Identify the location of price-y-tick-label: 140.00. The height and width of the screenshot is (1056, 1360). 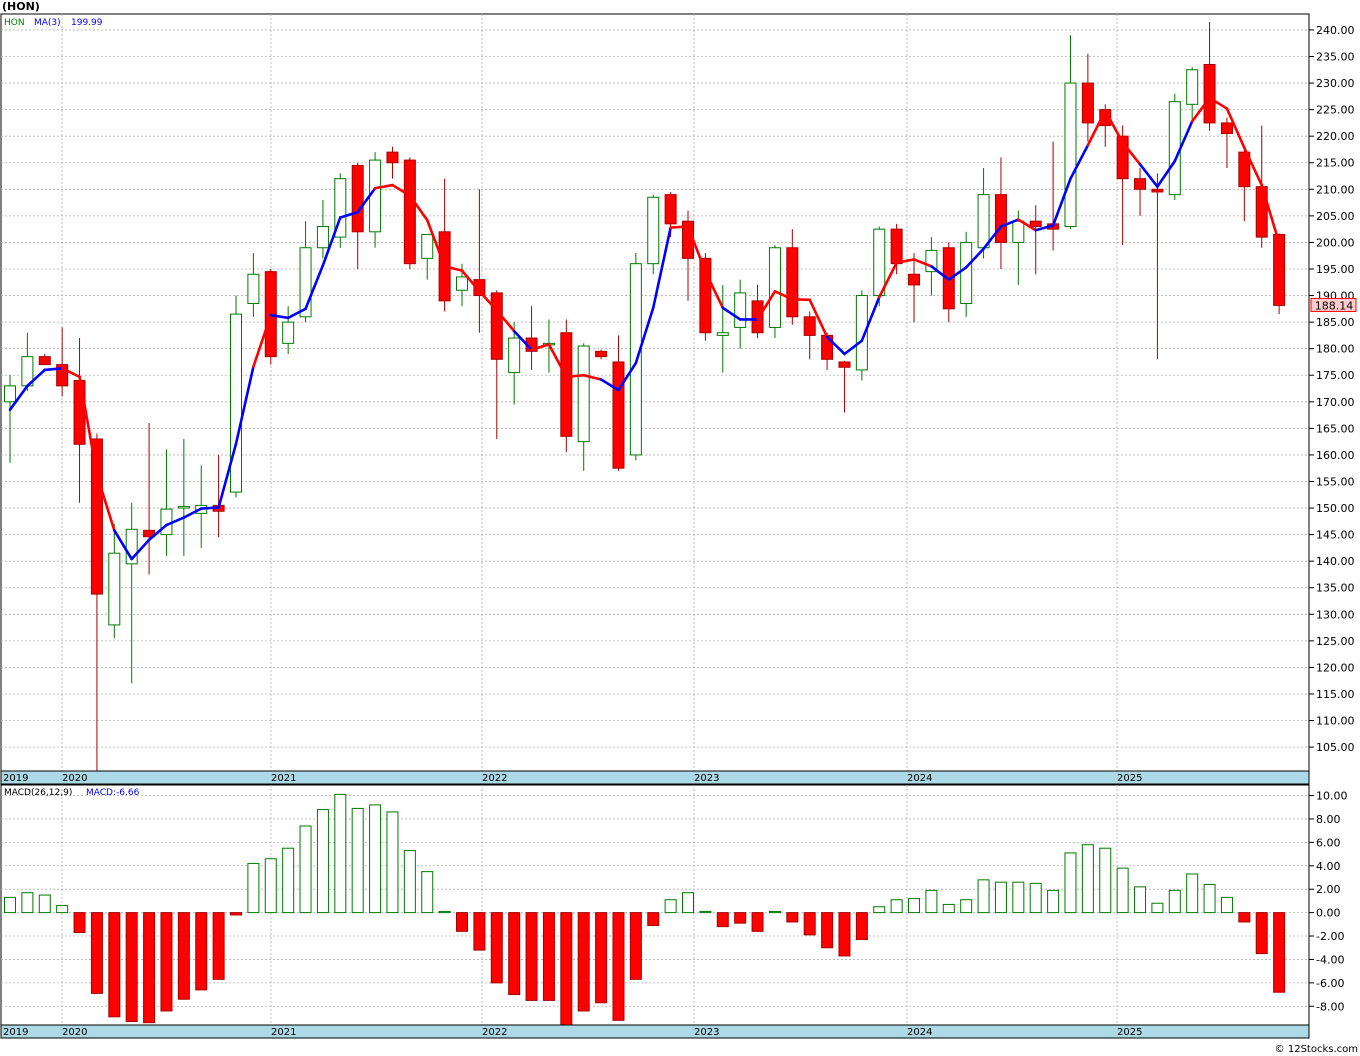
(1335, 561).